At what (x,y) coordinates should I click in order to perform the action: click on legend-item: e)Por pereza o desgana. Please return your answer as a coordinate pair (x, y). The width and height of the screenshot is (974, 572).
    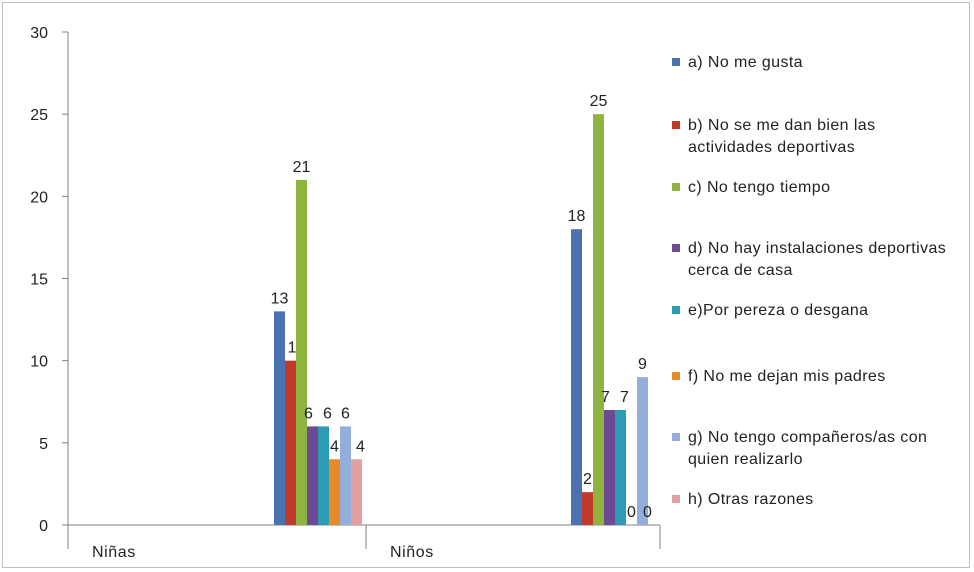
    Looking at the image, I should click on (815, 311).